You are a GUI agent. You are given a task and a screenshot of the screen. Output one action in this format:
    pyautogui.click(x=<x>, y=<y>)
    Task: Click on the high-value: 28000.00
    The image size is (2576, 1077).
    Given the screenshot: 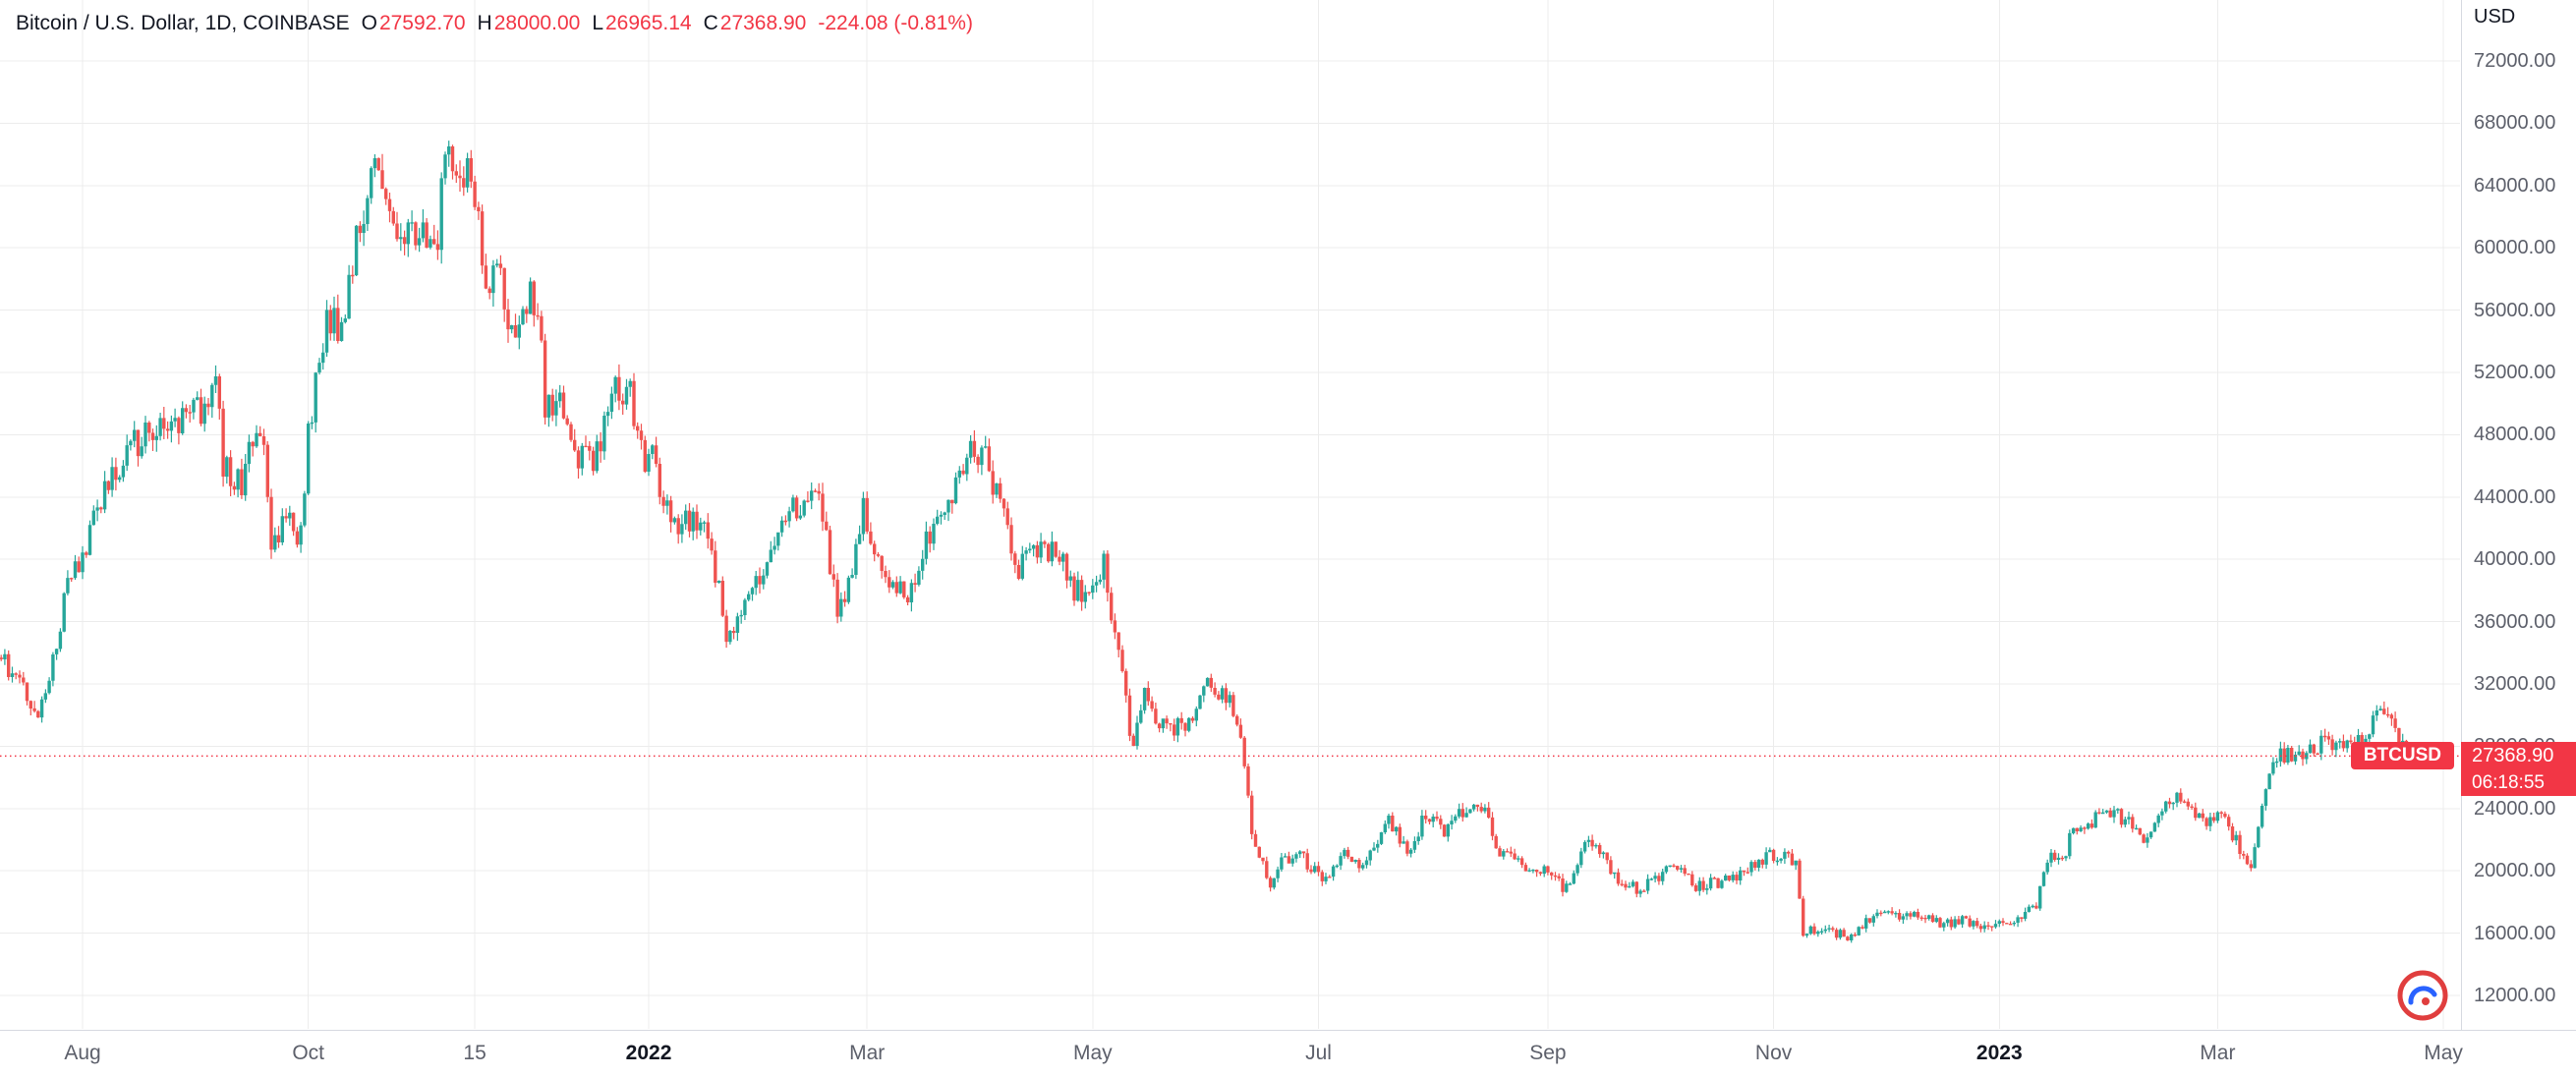 What is the action you would take?
    pyautogui.click(x=537, y=23)
    